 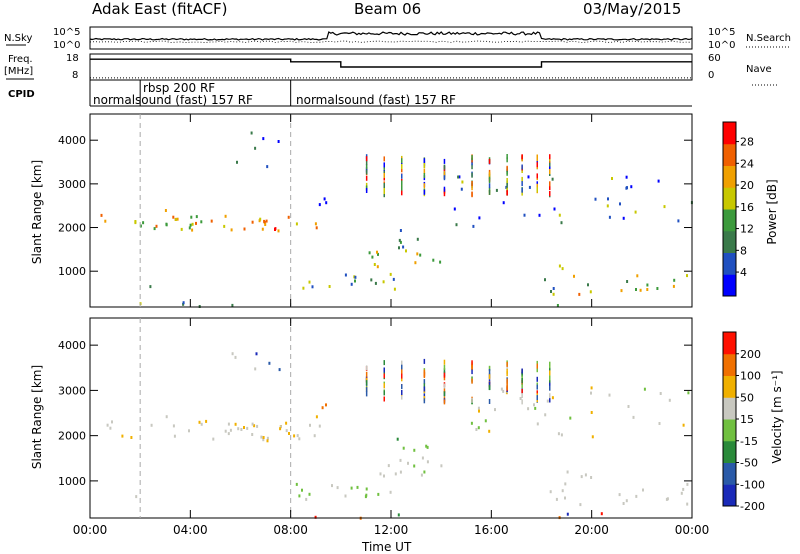 I want to click on velocity-panel-colorbar-tick-label: 200, so click(x=750, y=354).